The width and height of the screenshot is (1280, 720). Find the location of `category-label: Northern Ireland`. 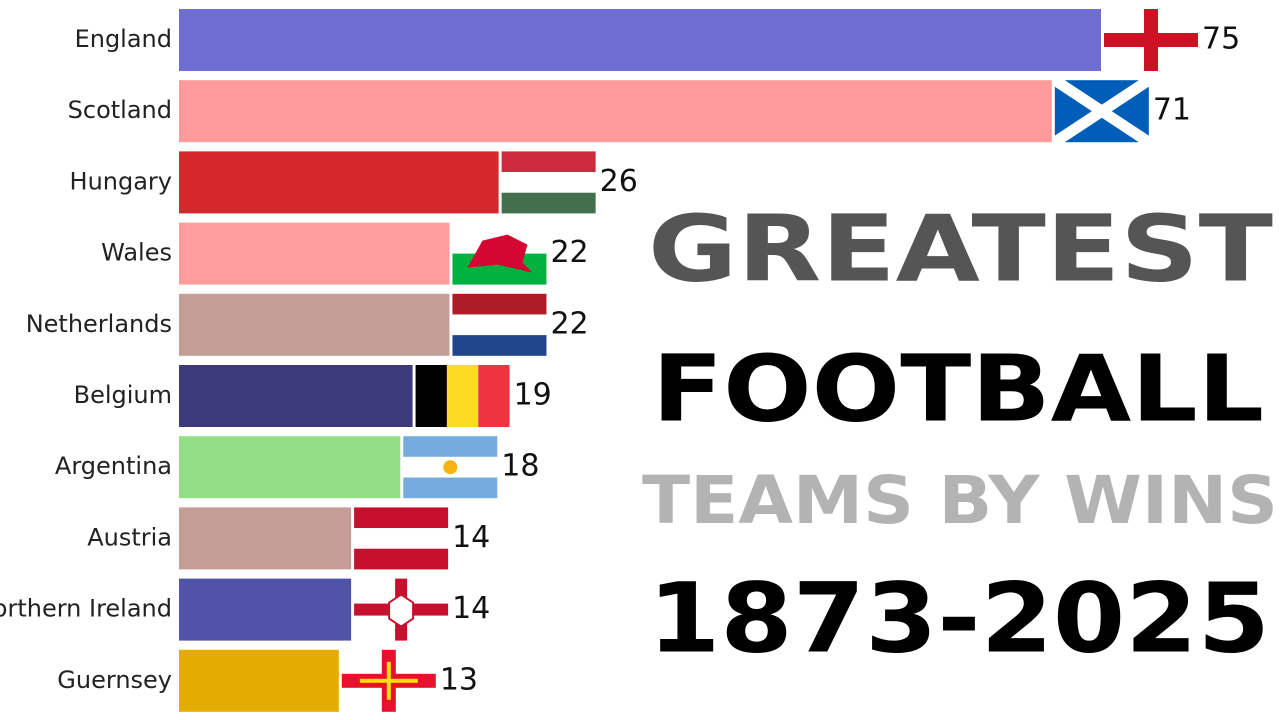

category-label: Northern Ireland is located at coordinates (86, 609).